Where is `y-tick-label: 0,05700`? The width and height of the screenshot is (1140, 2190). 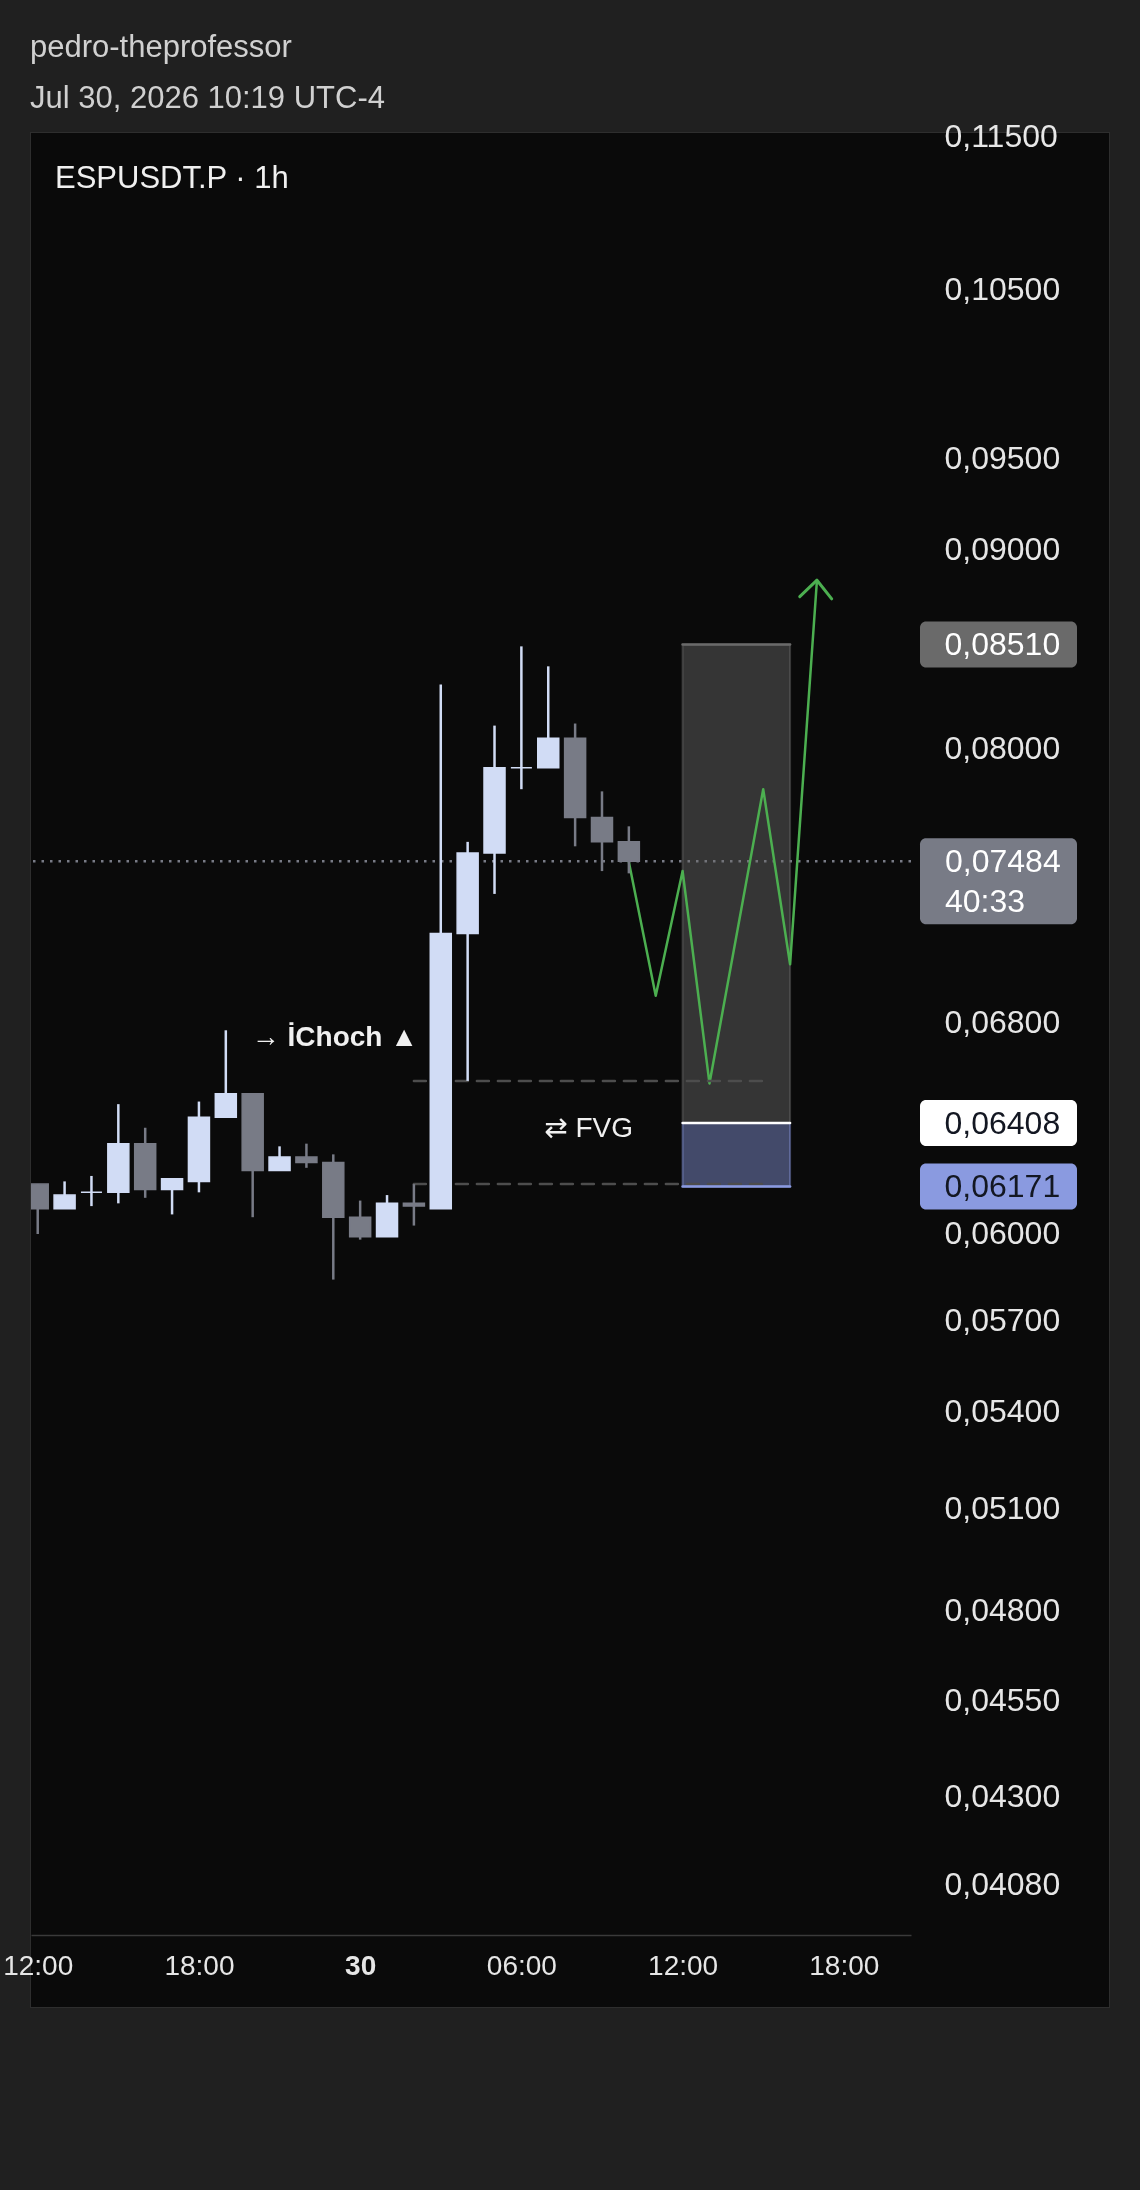
y-tick-label: 0,05700 is located at coordinates (1002, 1320).